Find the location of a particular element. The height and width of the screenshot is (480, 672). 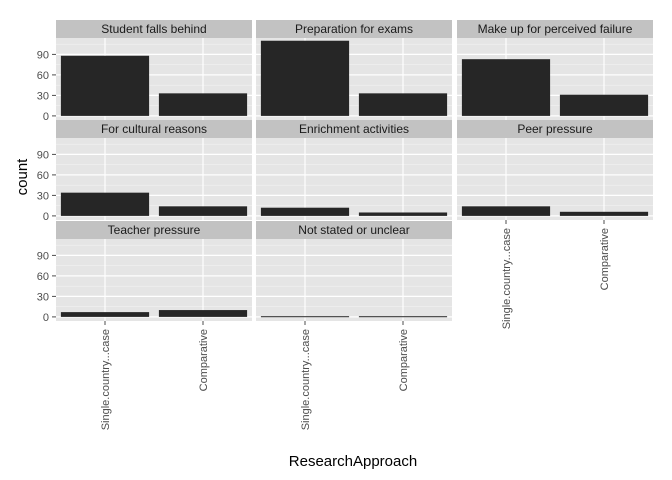

facet-panel: For cultural reasons is located at coordinates (154, 170).